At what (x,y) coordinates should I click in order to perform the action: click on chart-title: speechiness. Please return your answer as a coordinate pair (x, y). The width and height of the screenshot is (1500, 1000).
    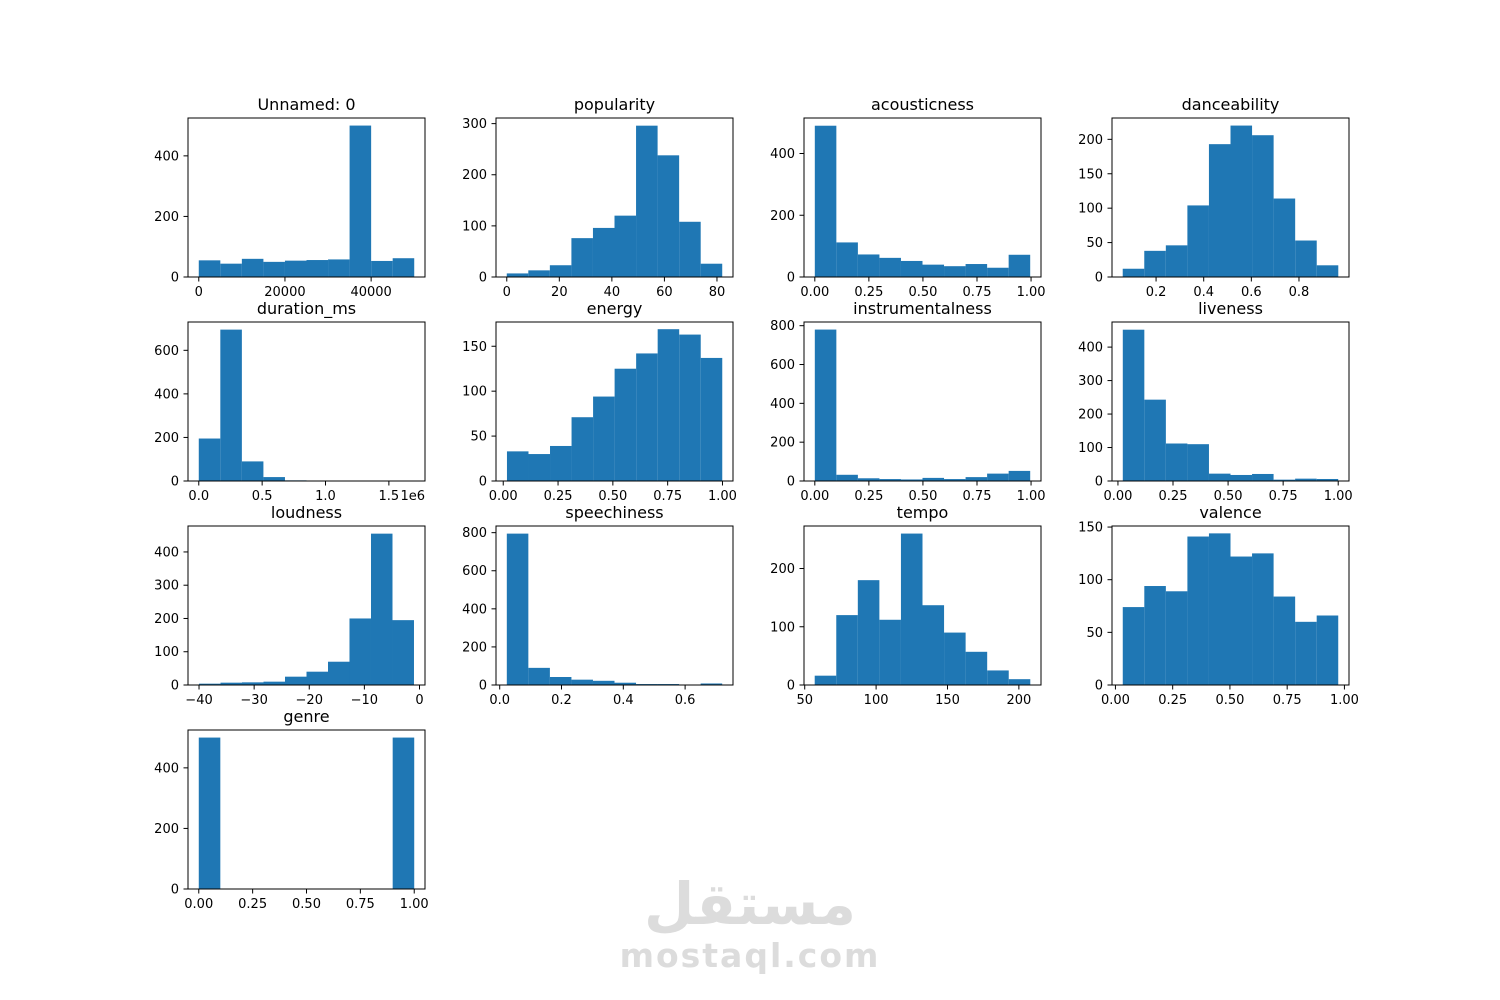
    Looking at the image, I should click on (614, 512).